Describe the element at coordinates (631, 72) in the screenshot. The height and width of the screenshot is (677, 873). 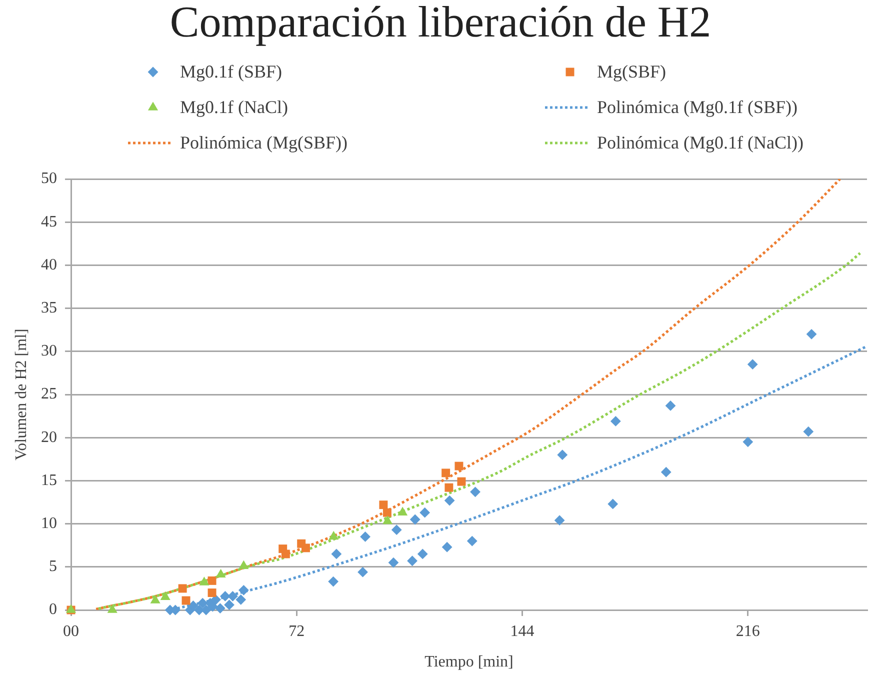
I see `legend-label: Mg(SBF)` at that location.